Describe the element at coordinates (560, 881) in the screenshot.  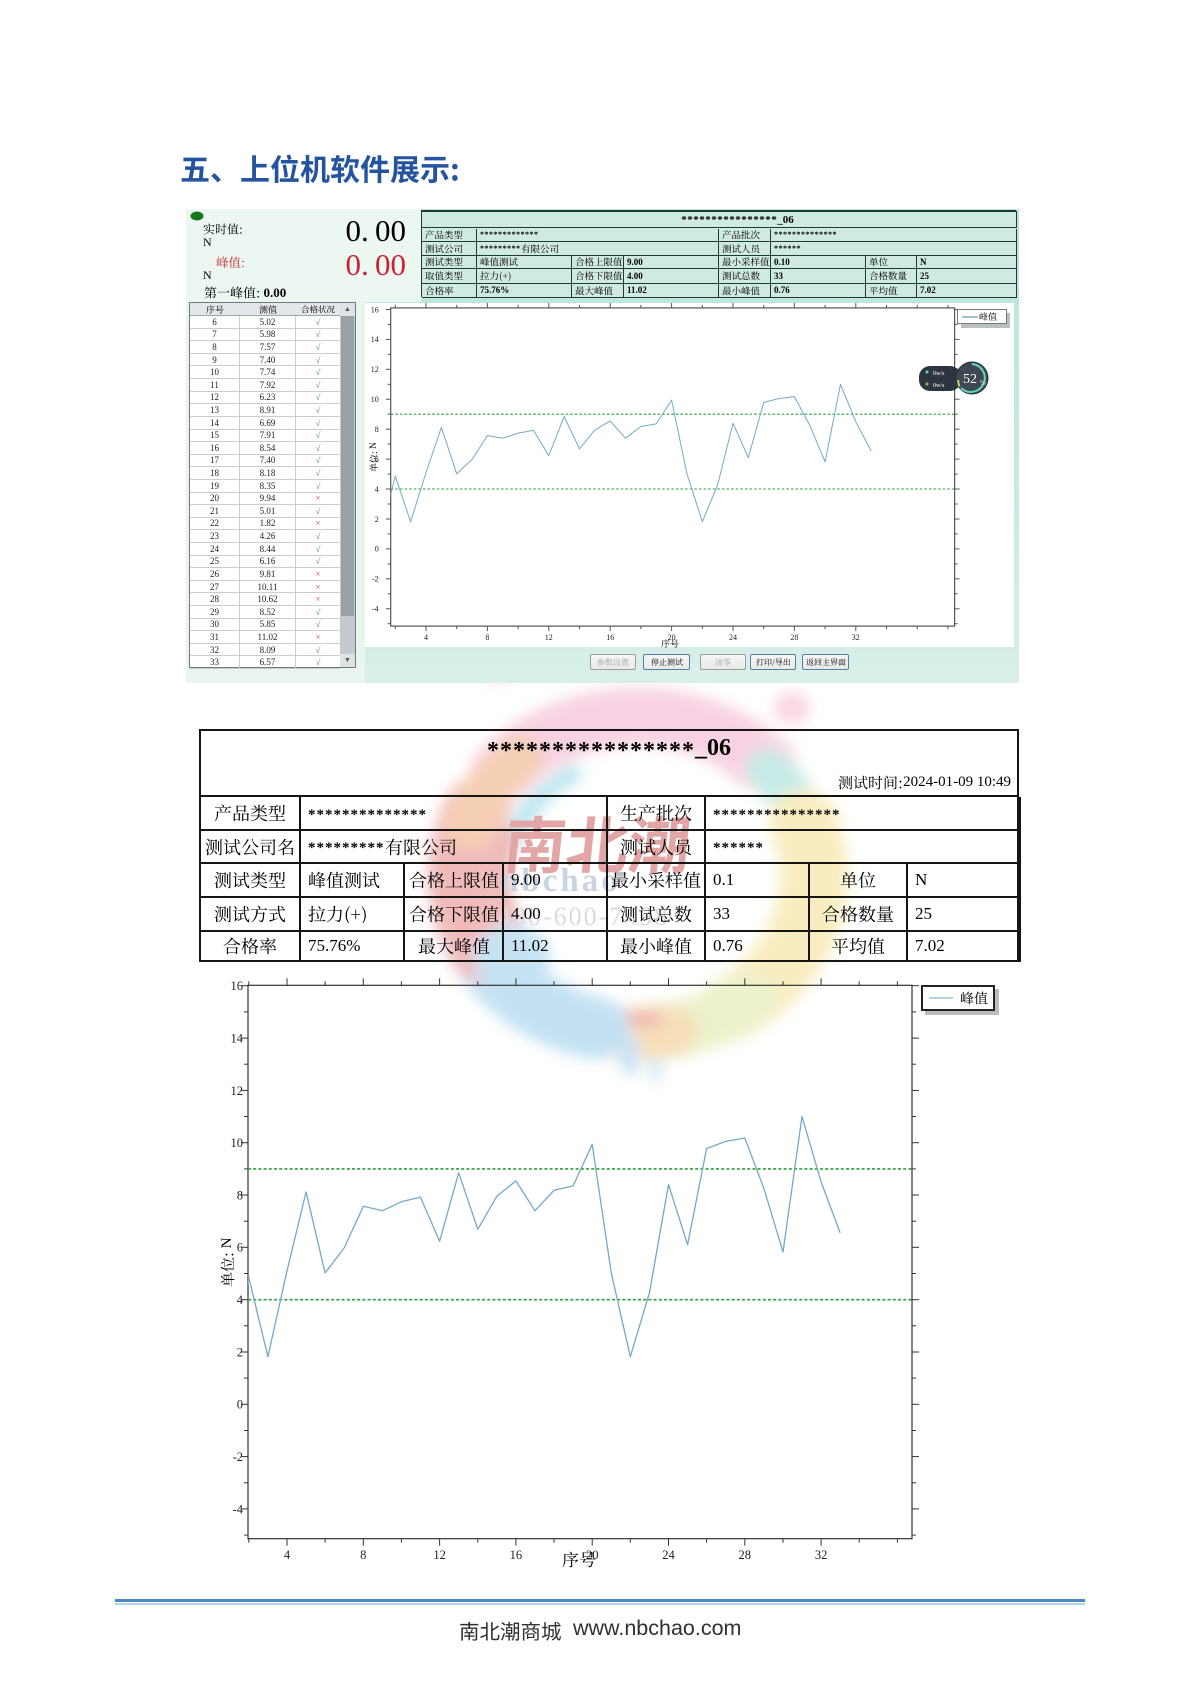
I see `svg-text: nbchao` at that location.